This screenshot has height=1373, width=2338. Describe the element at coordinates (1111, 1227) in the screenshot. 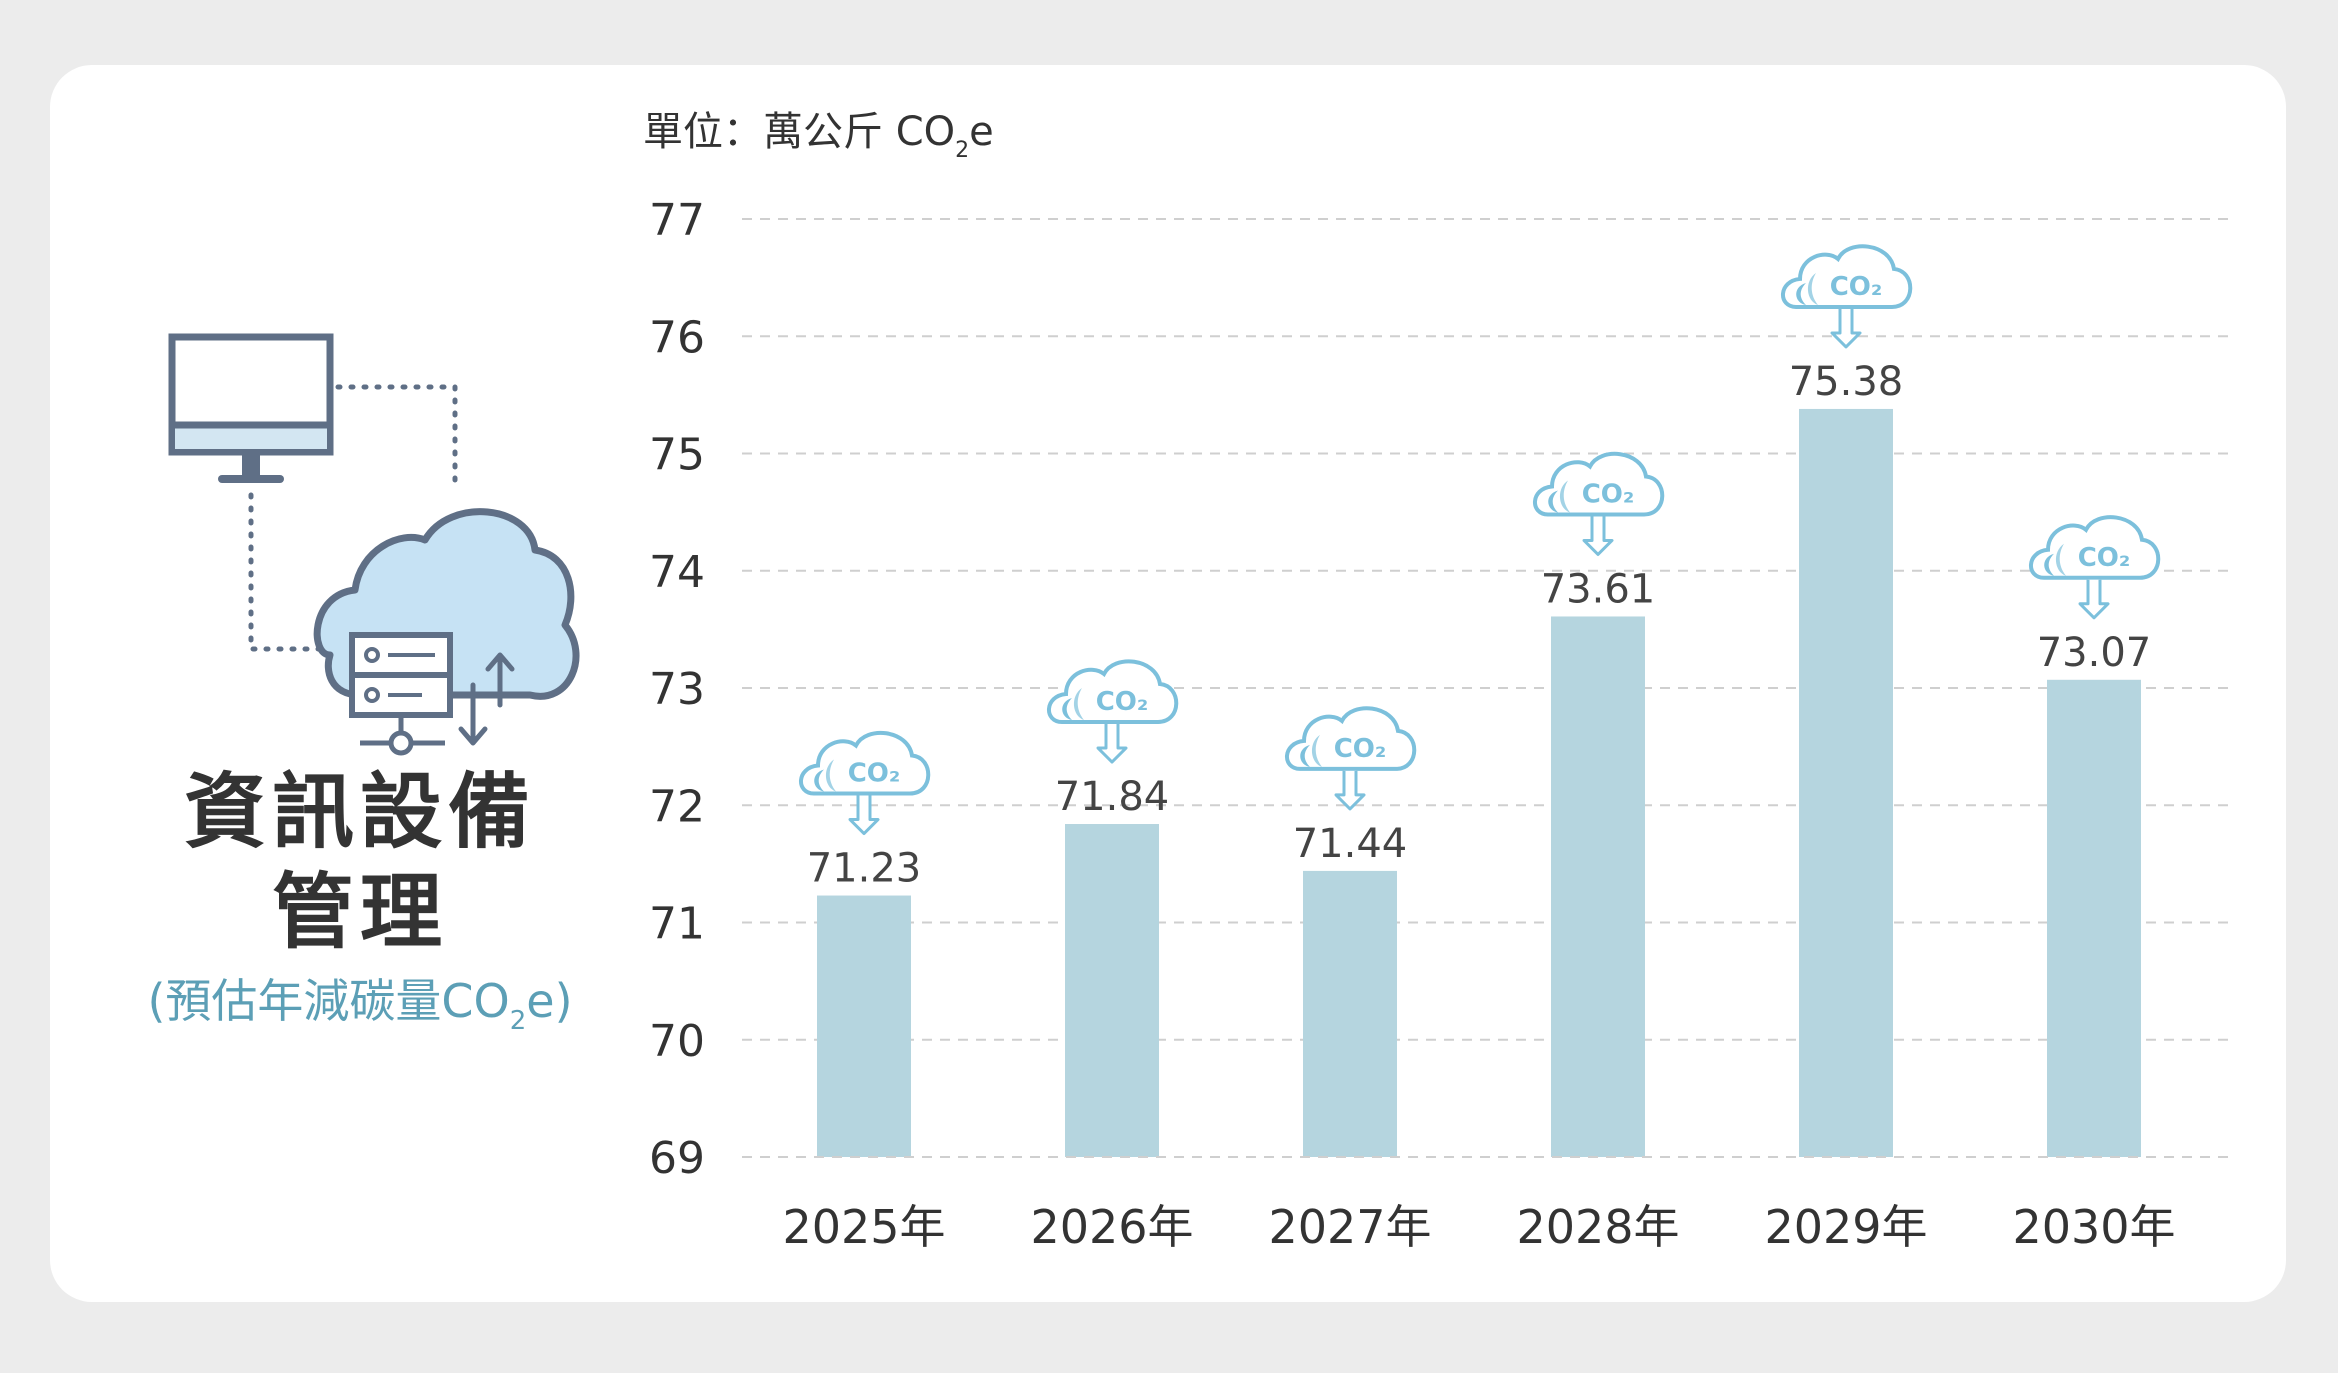

I see `x-tick-label: 2026年` at that location.